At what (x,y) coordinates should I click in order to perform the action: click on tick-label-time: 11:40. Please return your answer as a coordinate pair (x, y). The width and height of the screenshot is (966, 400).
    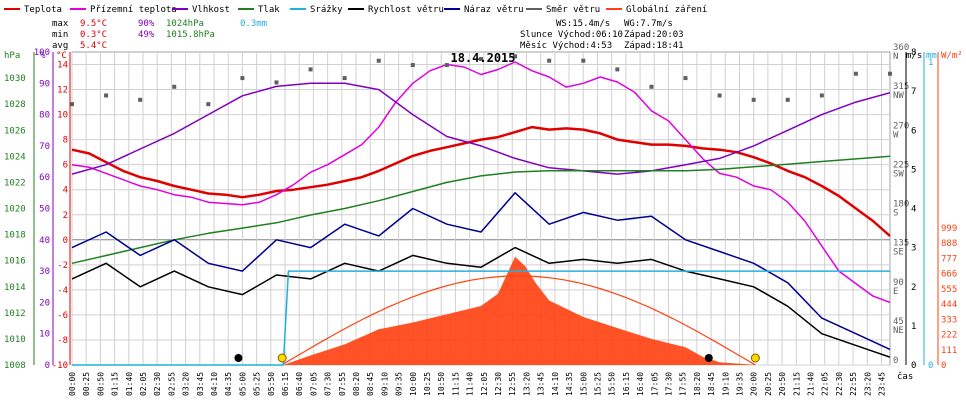
    Looking at the image, I should click on (470, 384).